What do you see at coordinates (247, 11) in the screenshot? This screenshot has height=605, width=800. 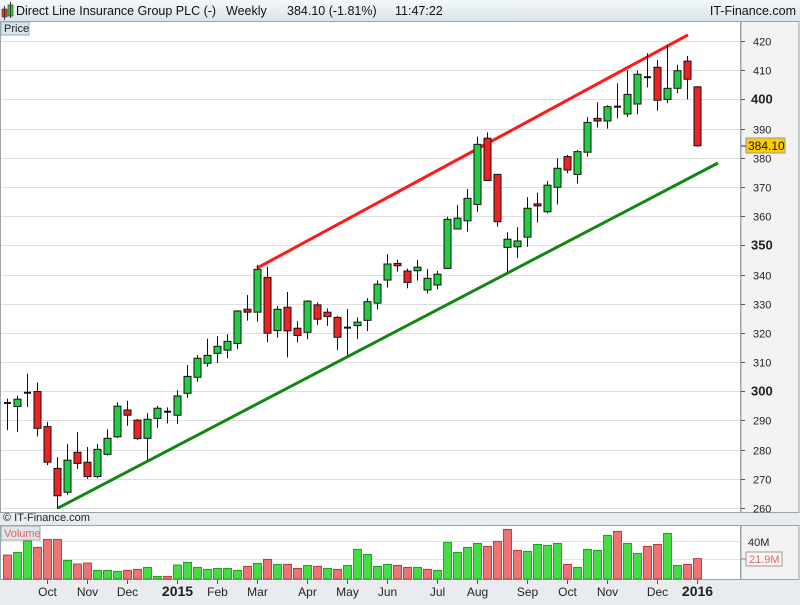 I see `header-period: Weekly` at bounding box center [247, 11].